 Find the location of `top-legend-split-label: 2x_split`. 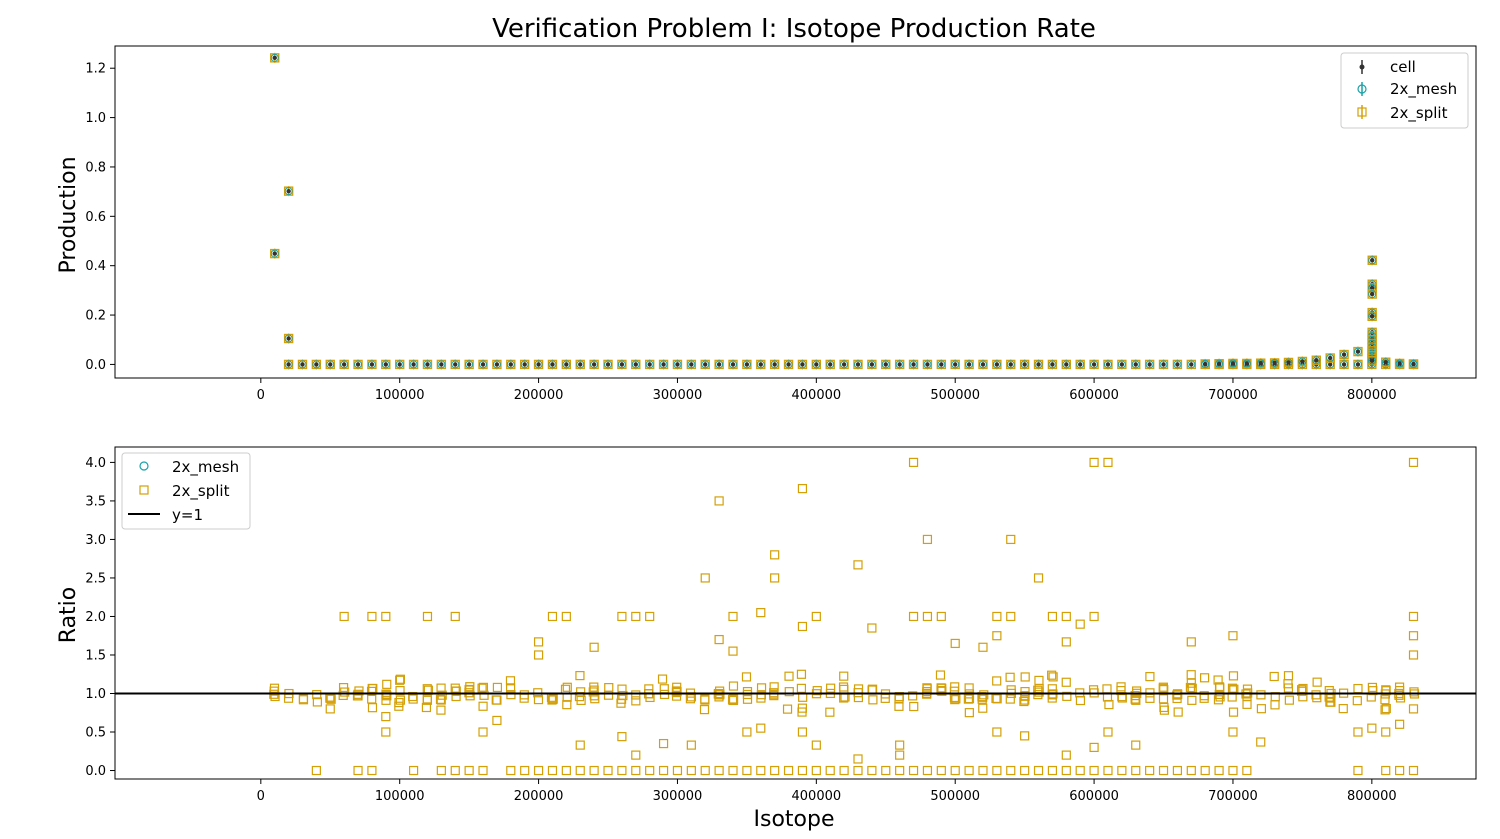

top-legend-split-label: 2x_split is located at coordinates (1419, 113).